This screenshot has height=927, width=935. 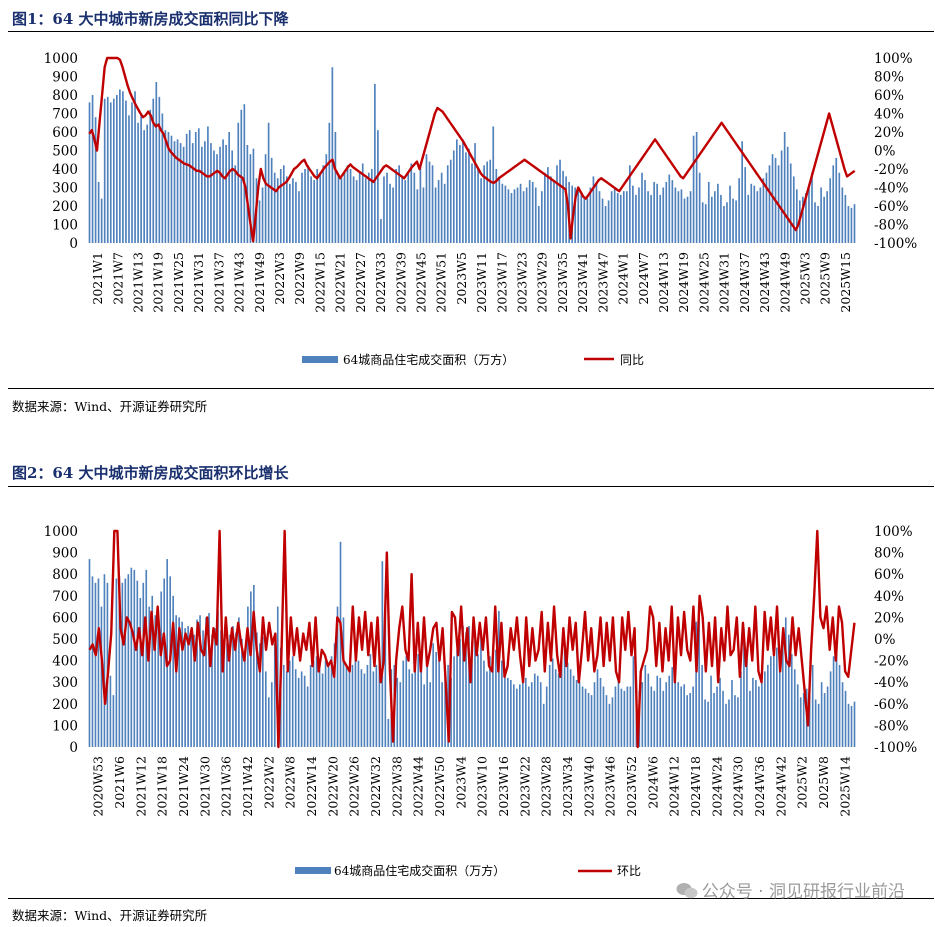 I want to click on x-tick-label: 2025W15, so click(x=845, y=282).